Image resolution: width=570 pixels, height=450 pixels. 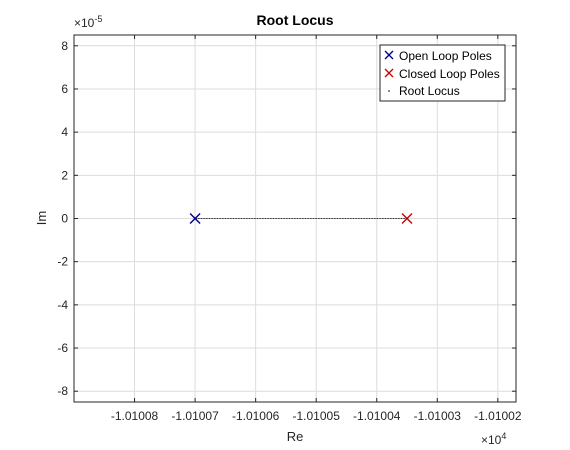 I want to click on y-exponent-base: ×10, so click(x=84, y=23).